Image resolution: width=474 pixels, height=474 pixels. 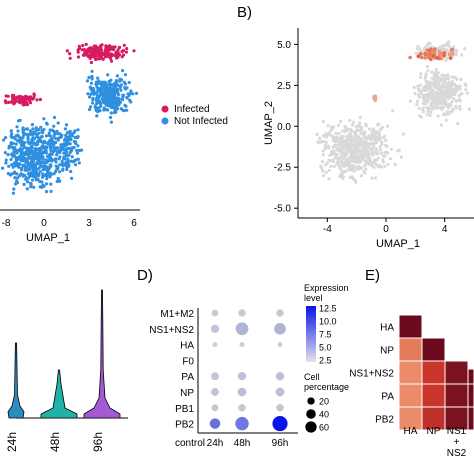 What do you see at coordinates (244, 12) in the screenshot?
I see `panel-b-label: B)` at bounding box center [244, 12].